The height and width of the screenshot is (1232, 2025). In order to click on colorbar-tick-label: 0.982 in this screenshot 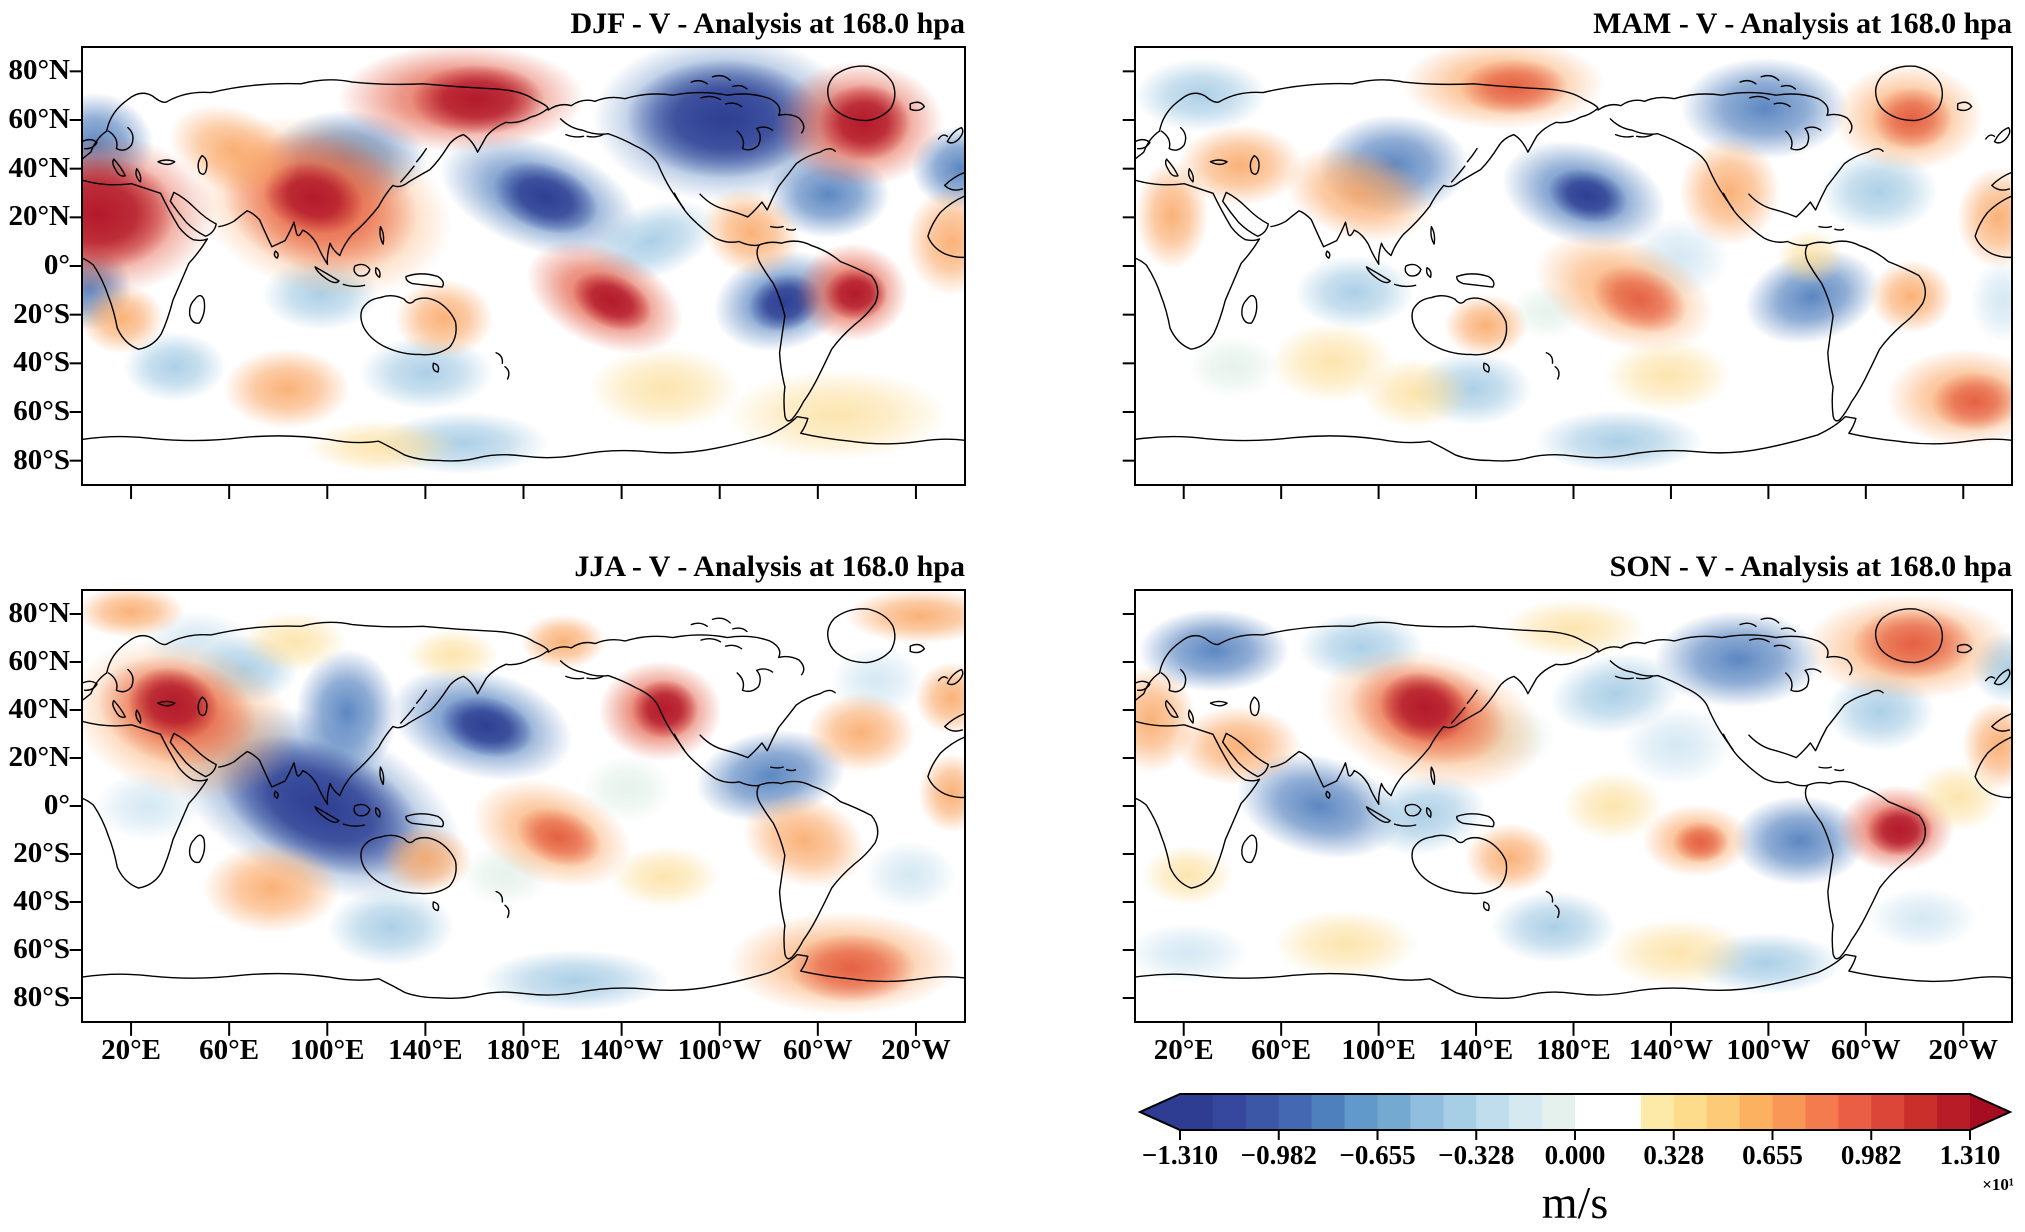, I will do `click(1871, 1155)`.